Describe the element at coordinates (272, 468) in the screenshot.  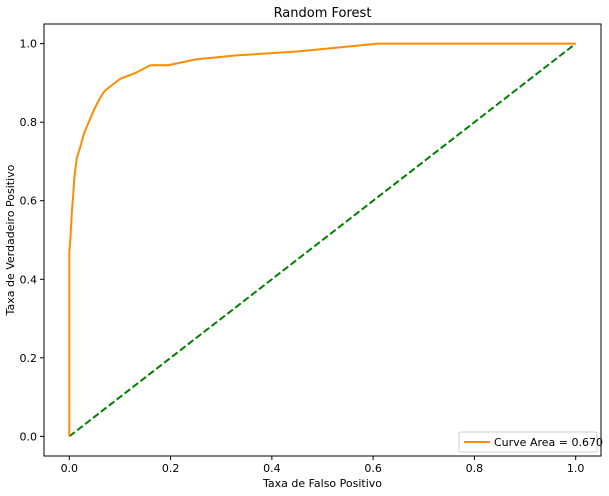
I see `x-tick-label: 0.4` at that location.